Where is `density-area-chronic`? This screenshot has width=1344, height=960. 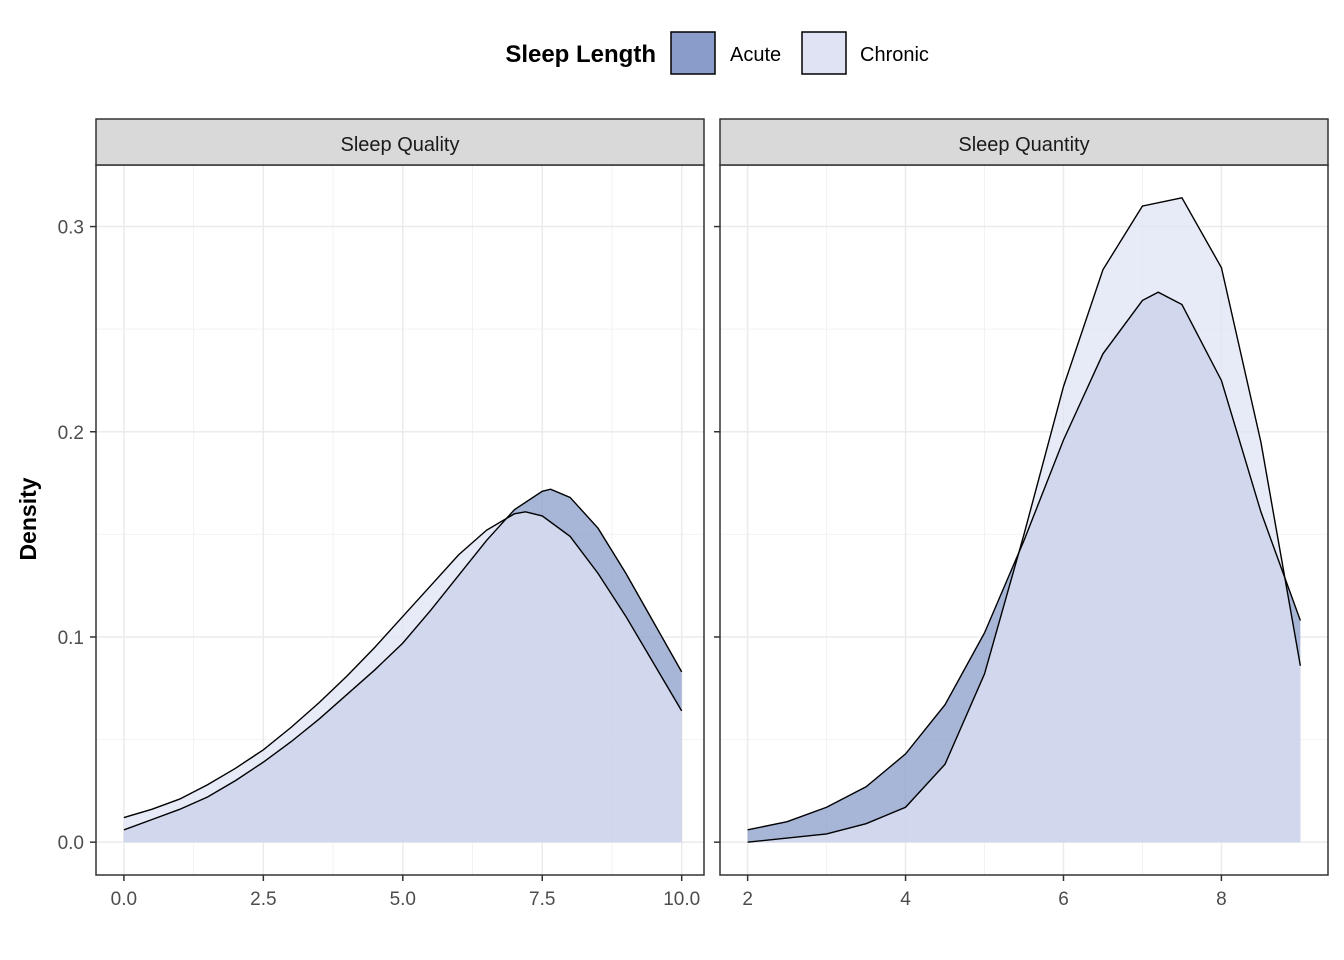
density-area-chronic is located at coordinates (402, 677).